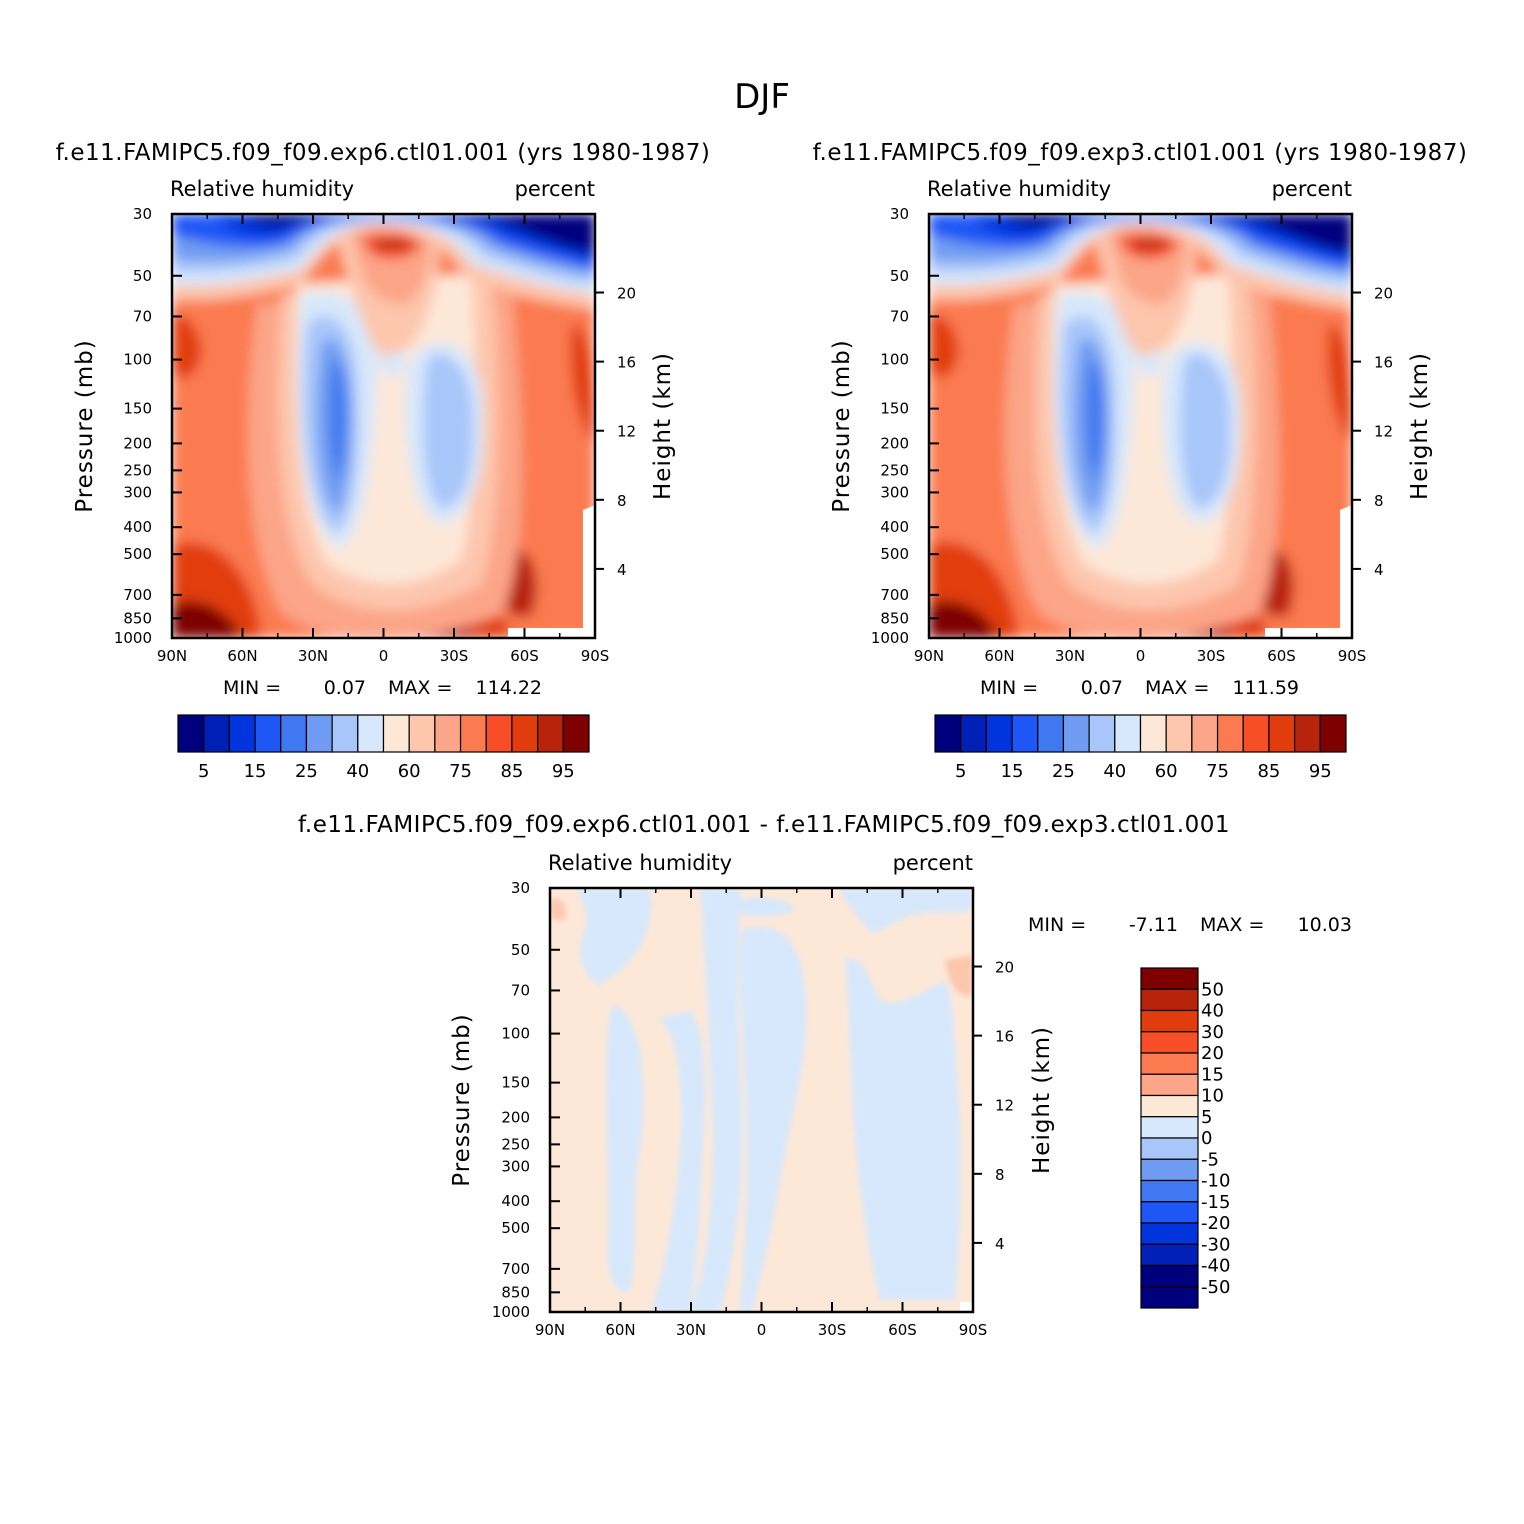 Image resolution: width=1524 pixels, height=1524 pixels. I want to click on panel-b-colorbar: 5 15 25 40 60 75 85 95, so click(1140, 748).